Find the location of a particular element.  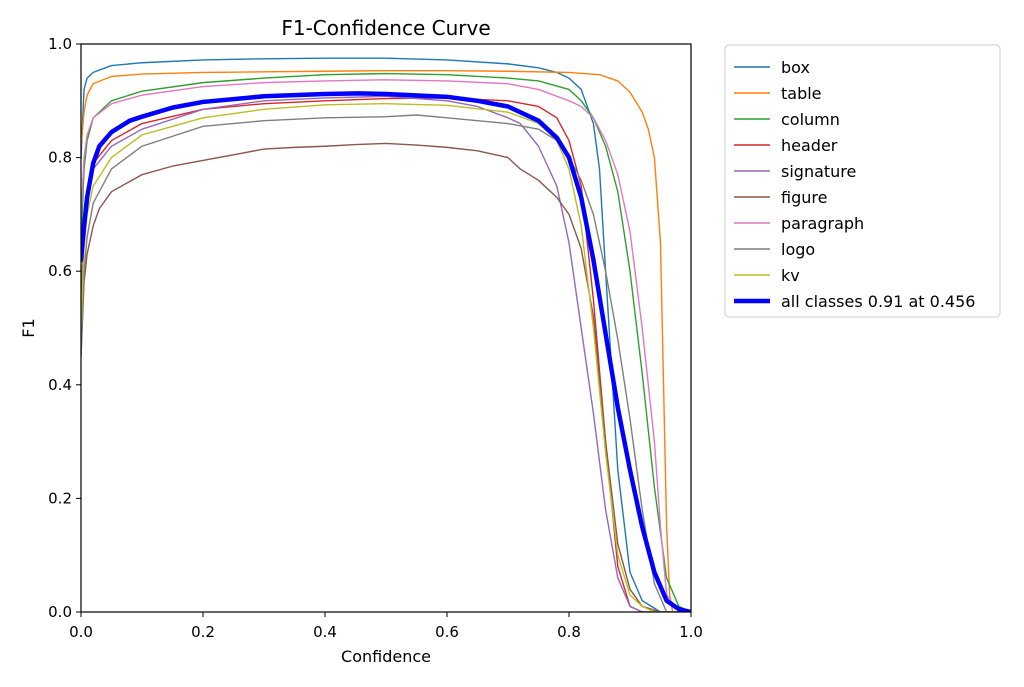

x-tick-label: 0.4 is located at coordinates (325, 632).